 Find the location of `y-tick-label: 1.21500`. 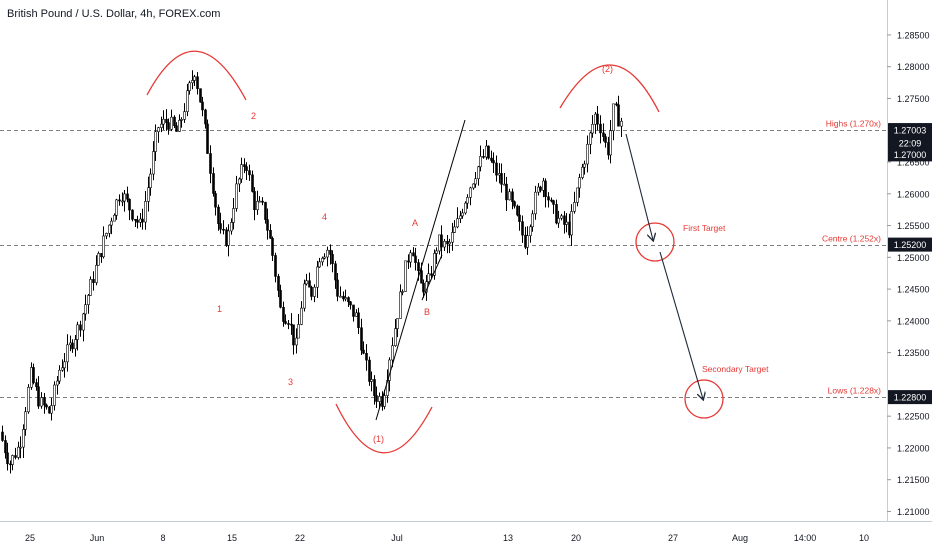

y-tick-label: 1.21500 is located at coordinates (913, 480).